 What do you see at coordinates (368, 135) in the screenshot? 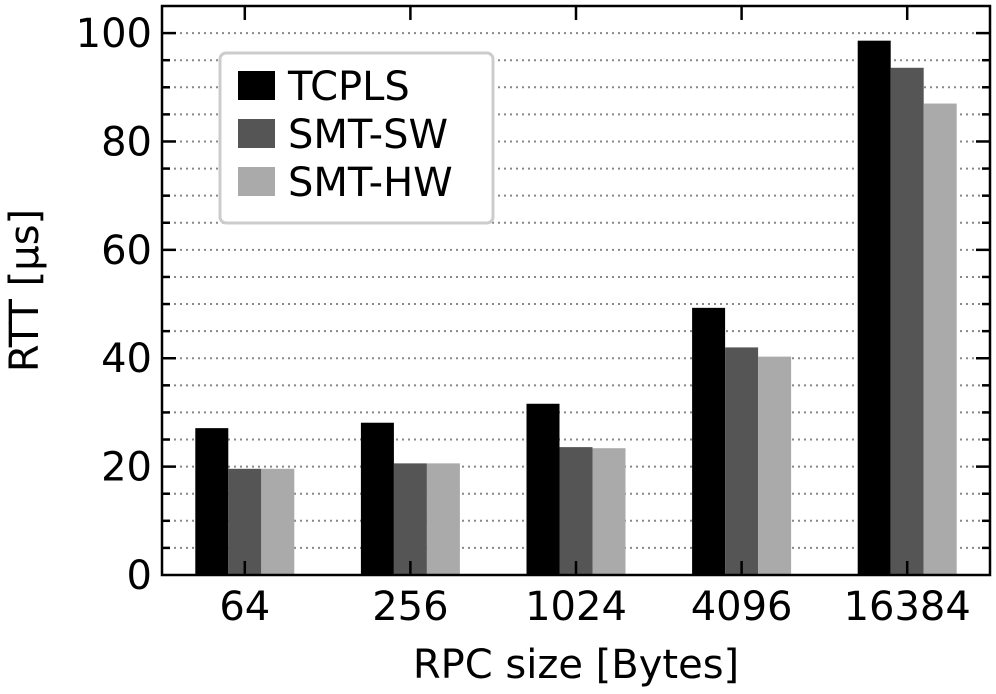
I see `legend-label-smt-sw: SMT-SW` at bounding box center [368, 135].